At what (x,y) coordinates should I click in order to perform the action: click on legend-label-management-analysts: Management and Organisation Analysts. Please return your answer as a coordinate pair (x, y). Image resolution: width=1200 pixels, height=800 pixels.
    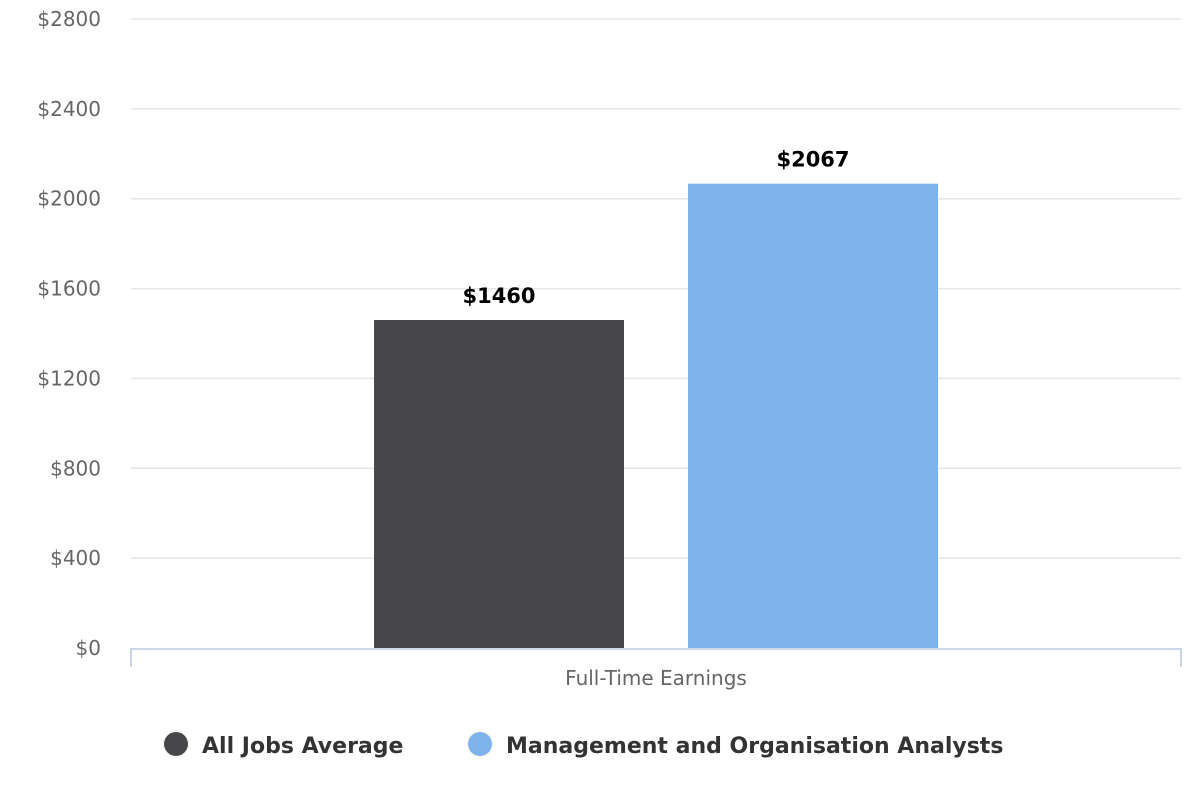
    Looking at the image, I should click on (754, 746).